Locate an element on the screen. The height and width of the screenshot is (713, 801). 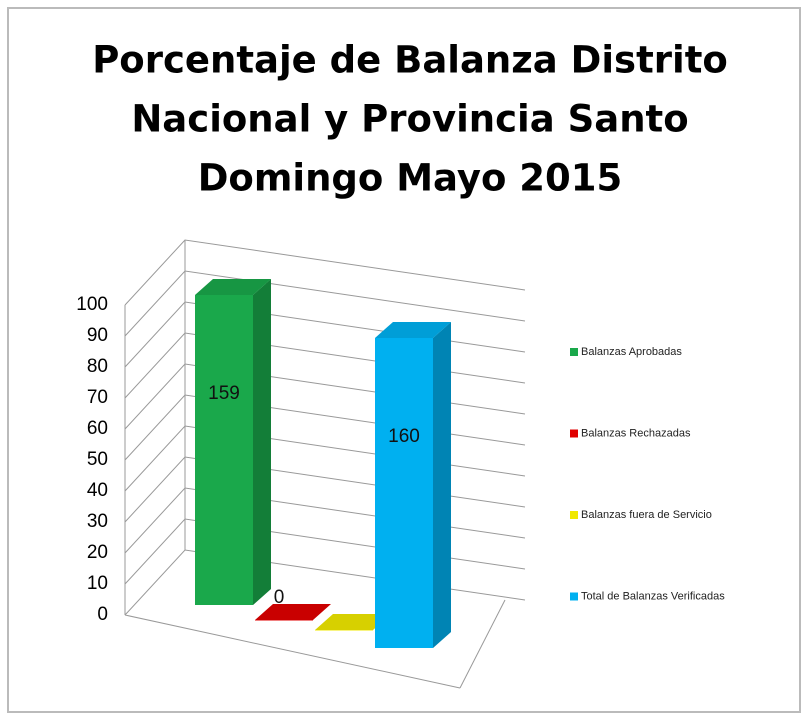
chart-title: Domingo Mayo 2015 is located at coordinates (410, 178).